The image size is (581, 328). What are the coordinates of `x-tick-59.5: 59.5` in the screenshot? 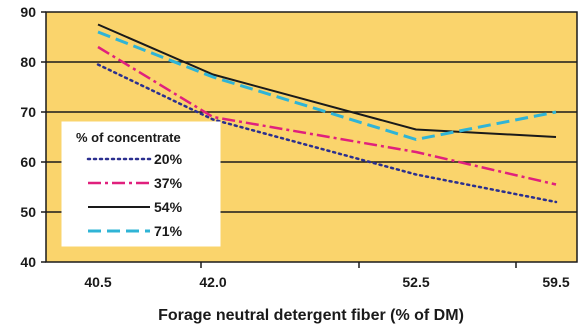 It's located at (555, 282).